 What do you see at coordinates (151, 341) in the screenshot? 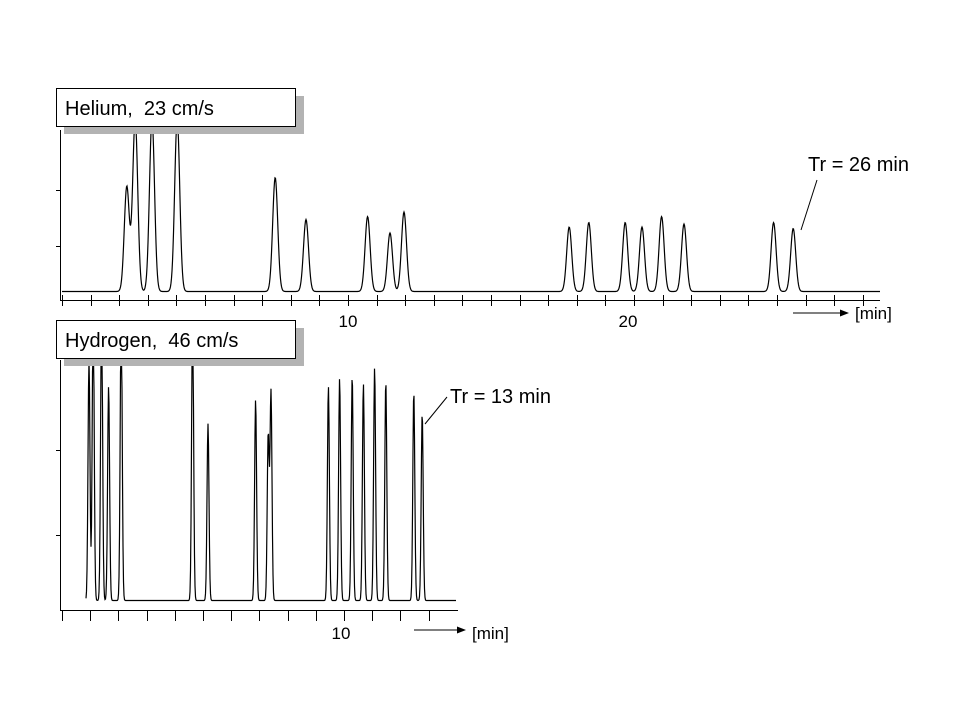
I see `hydrogen-title: Hydrogen, 46 cm/s` at bounding box center [151, 341].